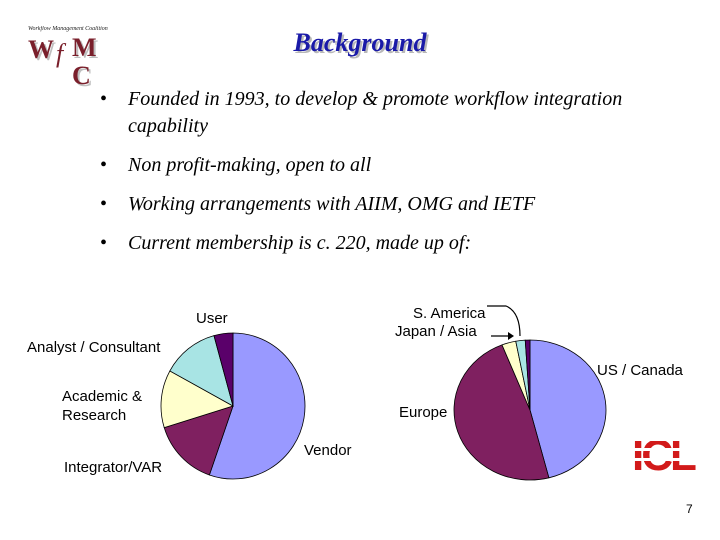 Image resolution: width=720 pixels, height=540 pixels. Describe the element at coordinates (360, 42) in the screenshot. I see `slide-title: Background` at that location.